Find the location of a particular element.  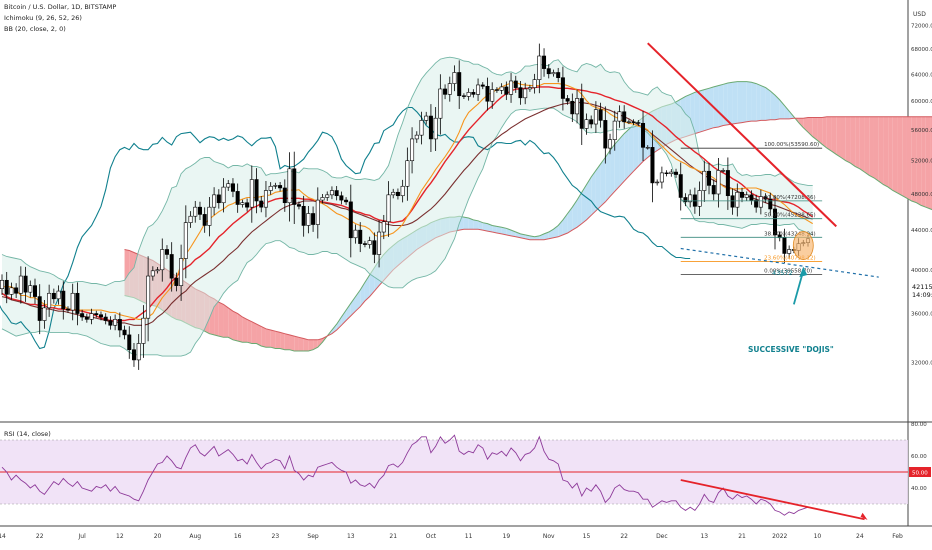

fib-level-label: 38.20%(43248.94) is located at coordinates (790, 234).